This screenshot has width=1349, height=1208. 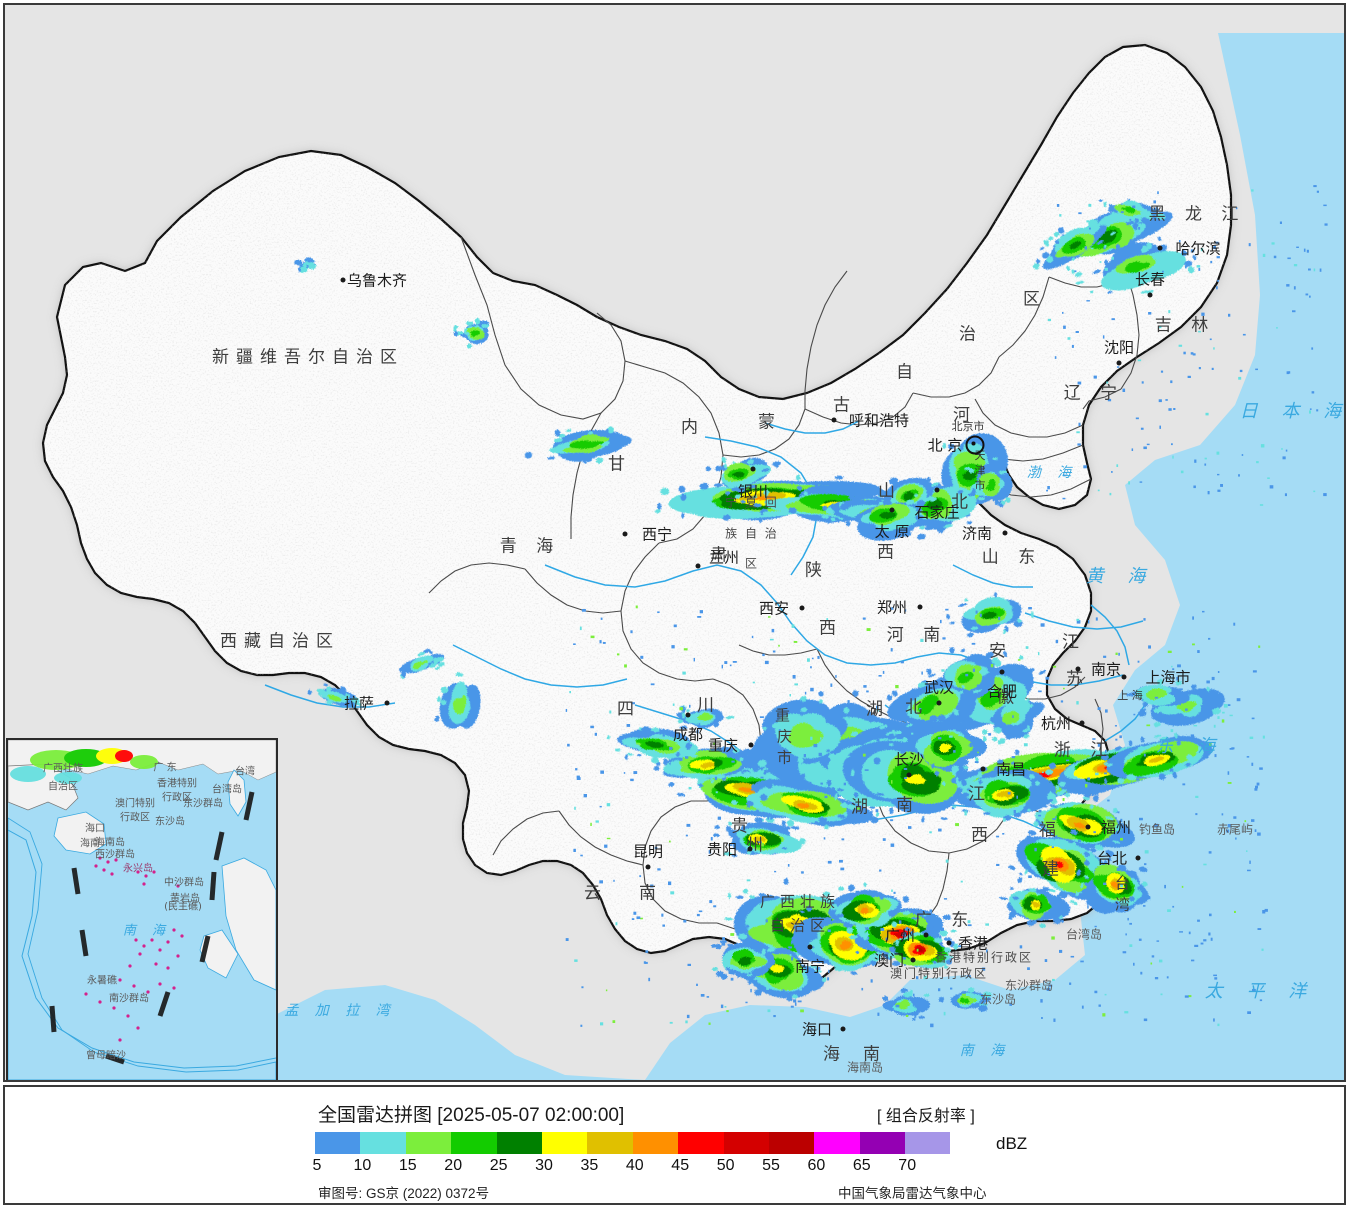 I want to click on echo-cell, so click(x=581, y=444).